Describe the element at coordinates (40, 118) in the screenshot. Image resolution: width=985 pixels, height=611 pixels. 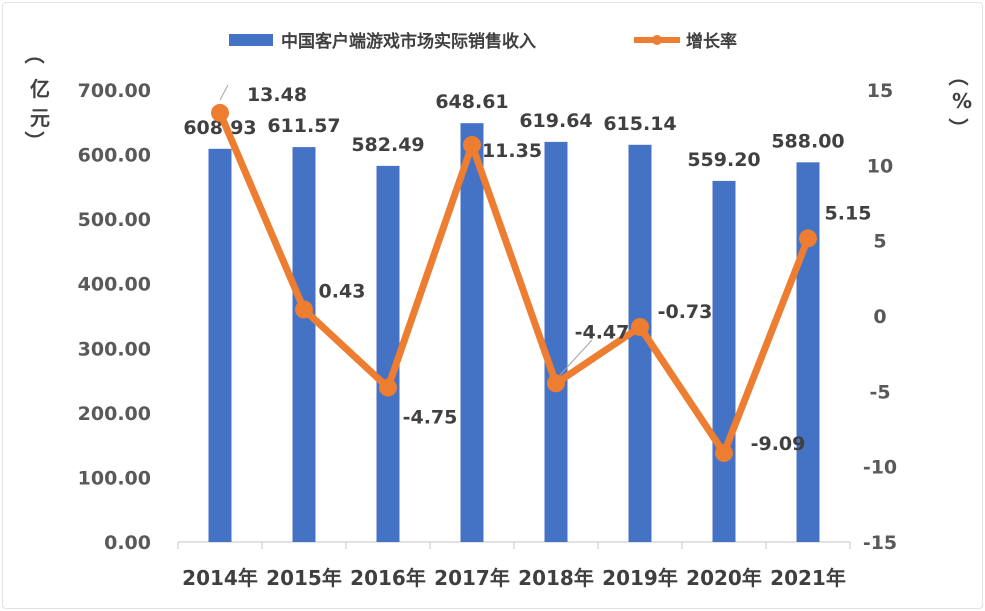
I see `left-axis-unit-char: 元` at that location.